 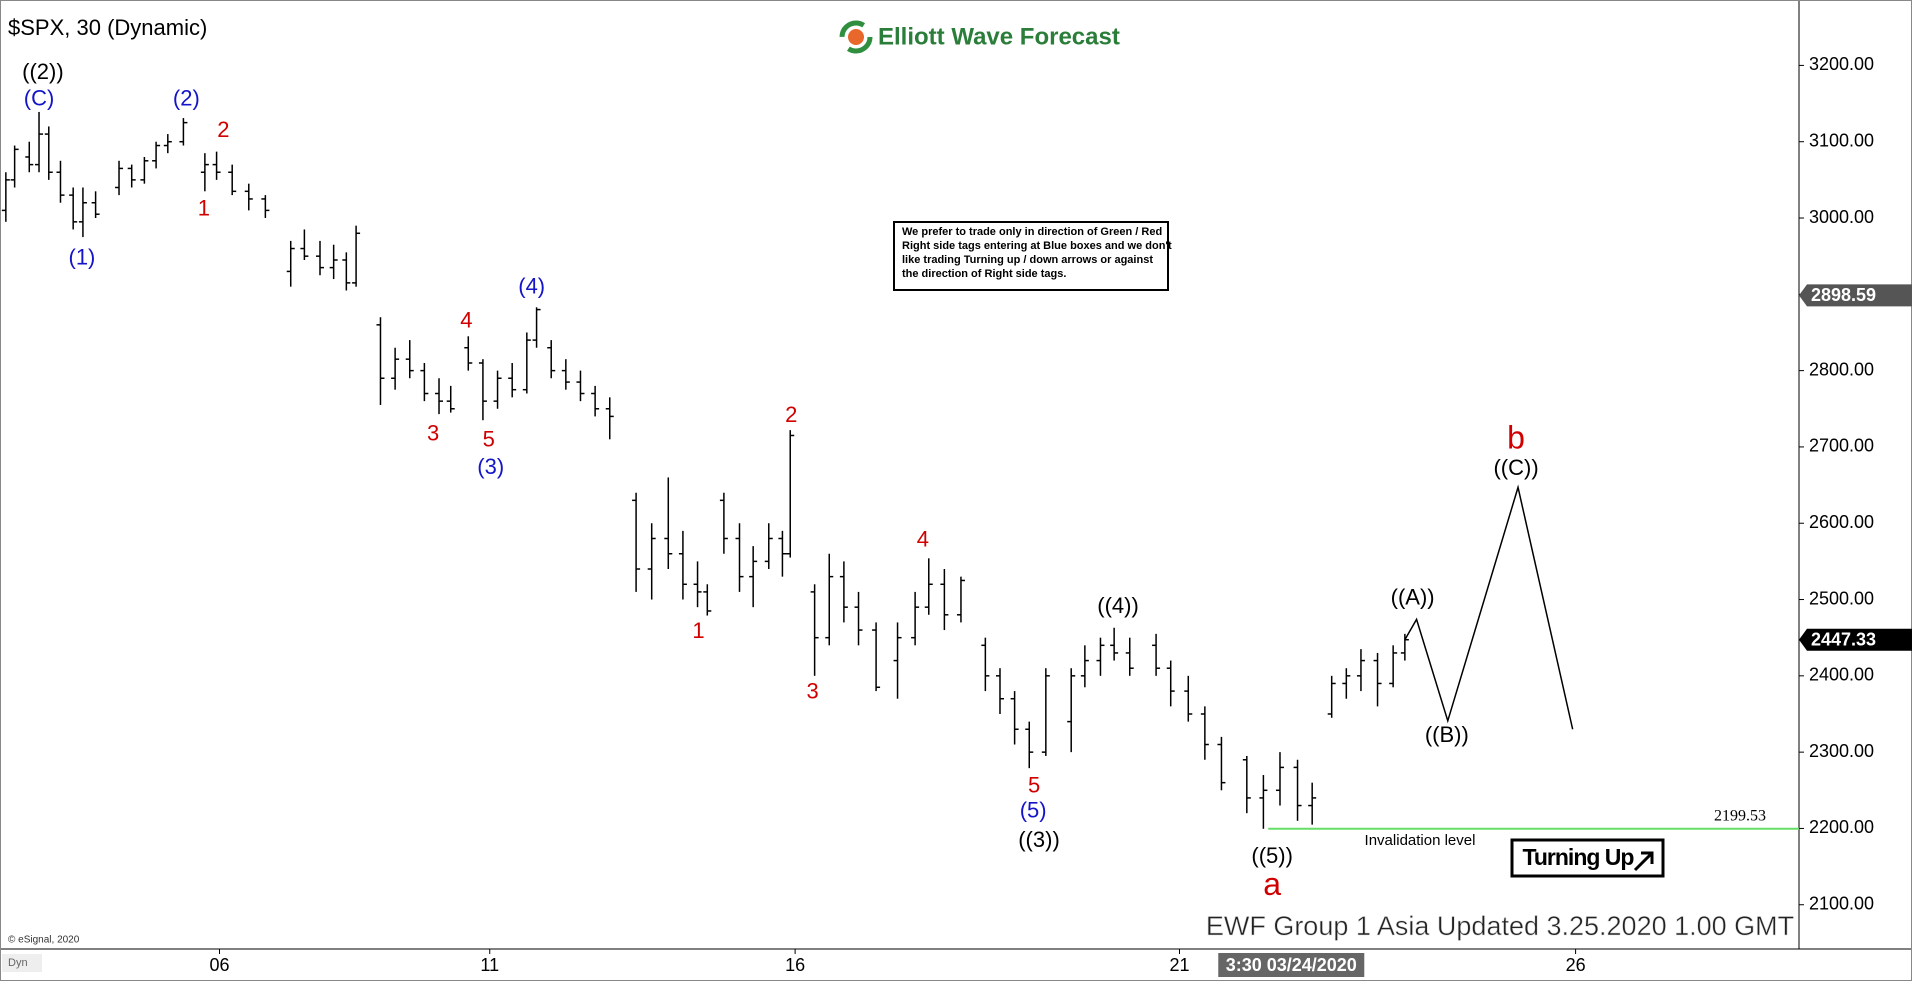 What do you see at coordinates (1643, 861) in the screenshot?
I see `badge-arrow` at bounding box center [1643, 861].